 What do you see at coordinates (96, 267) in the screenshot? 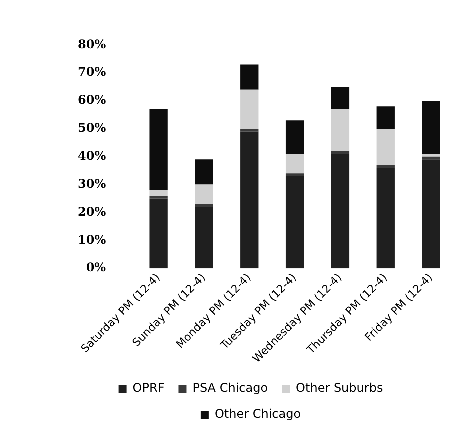
I see `y-tick-label: 0%` at bounding box center [96, 267].